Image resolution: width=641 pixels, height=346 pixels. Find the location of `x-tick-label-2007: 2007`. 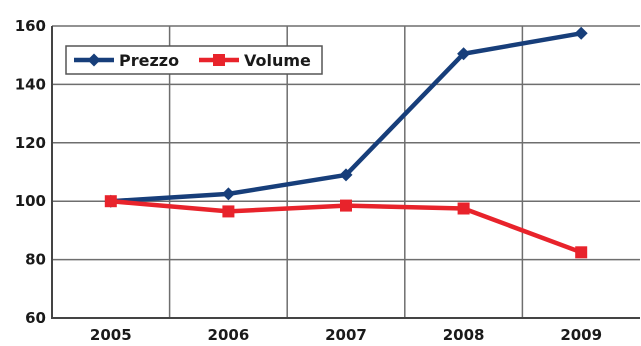

x-tick-label-2007: 2007 is located at coordinates (346, 335).